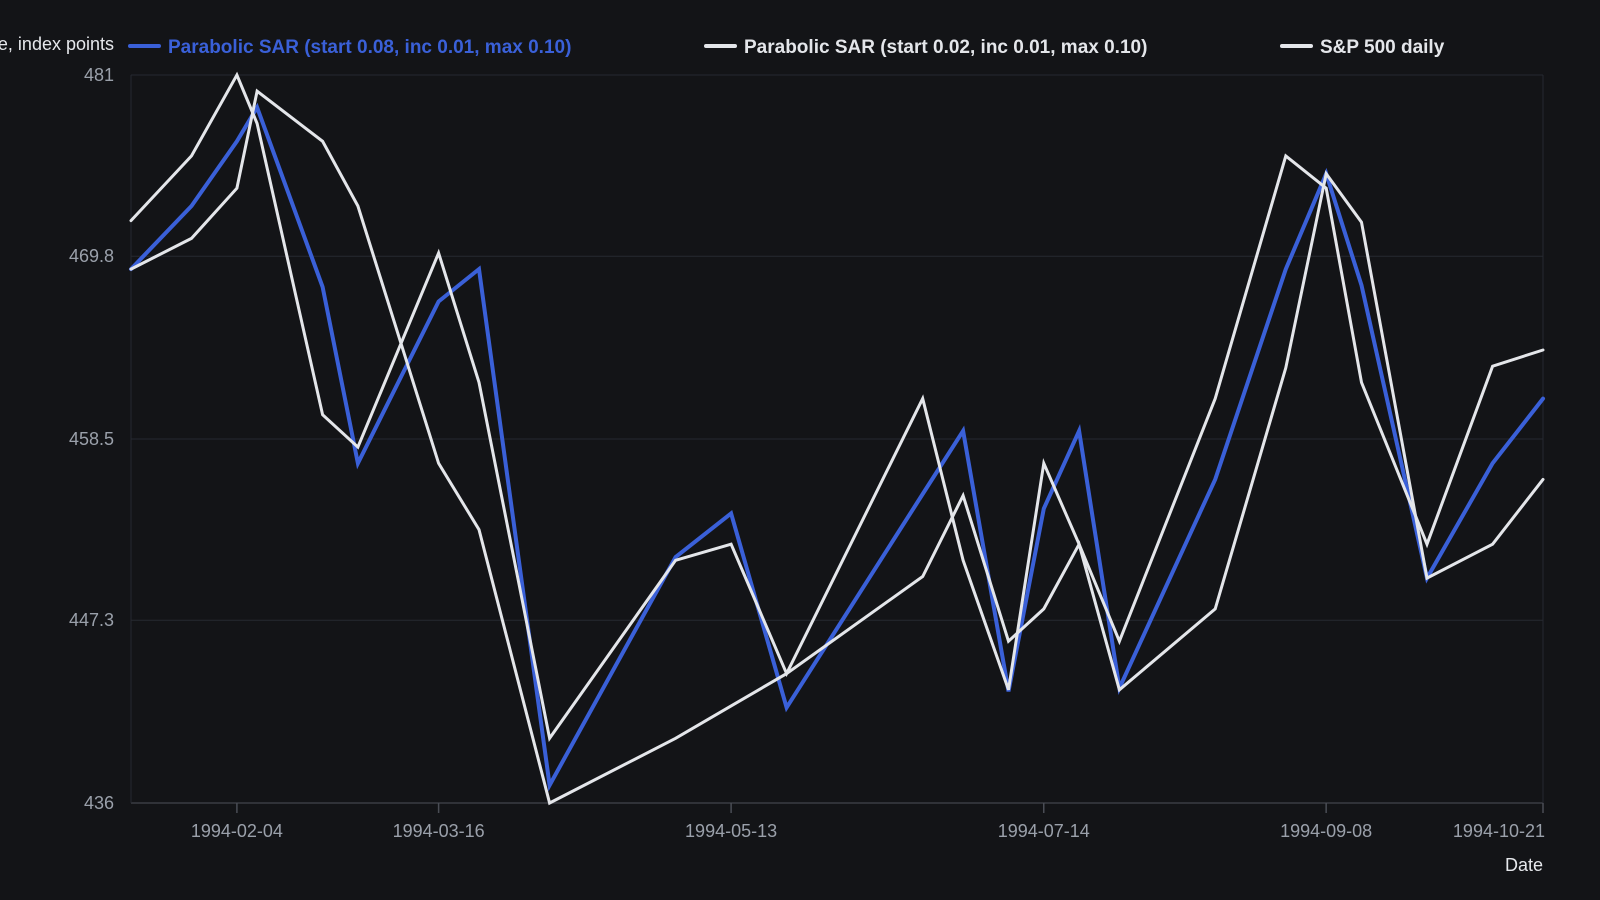 This screenshot has height=900, width=1600. Describe the element at coordinates (439, 831) in the screenshot. I see `x-tick-label: 1994-03-16` at that location.